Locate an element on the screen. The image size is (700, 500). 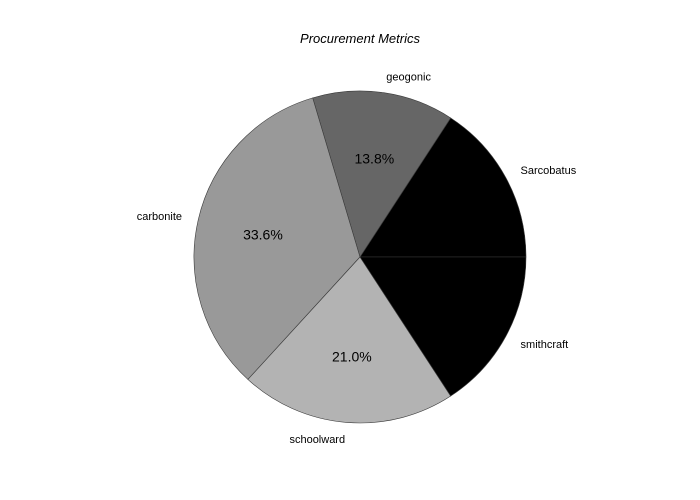
slice-label: Sarcobatus is located at coordinates (549, 171).